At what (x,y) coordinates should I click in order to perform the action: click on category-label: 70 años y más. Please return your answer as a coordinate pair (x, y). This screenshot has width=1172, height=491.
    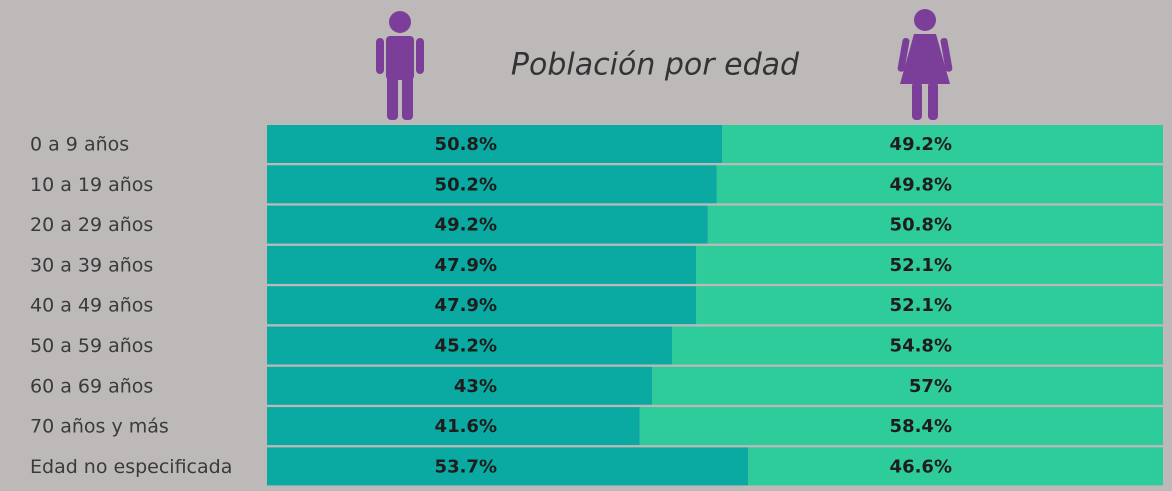
    Looking at the image, I should click on (99, 427).